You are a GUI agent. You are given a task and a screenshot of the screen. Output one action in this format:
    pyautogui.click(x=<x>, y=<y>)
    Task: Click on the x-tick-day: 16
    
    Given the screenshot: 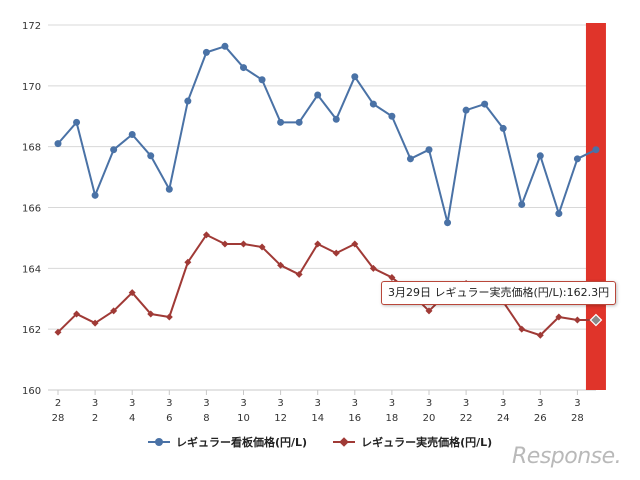 What is the action you would take?
    pyautogui.click(x=354, y=418)
    